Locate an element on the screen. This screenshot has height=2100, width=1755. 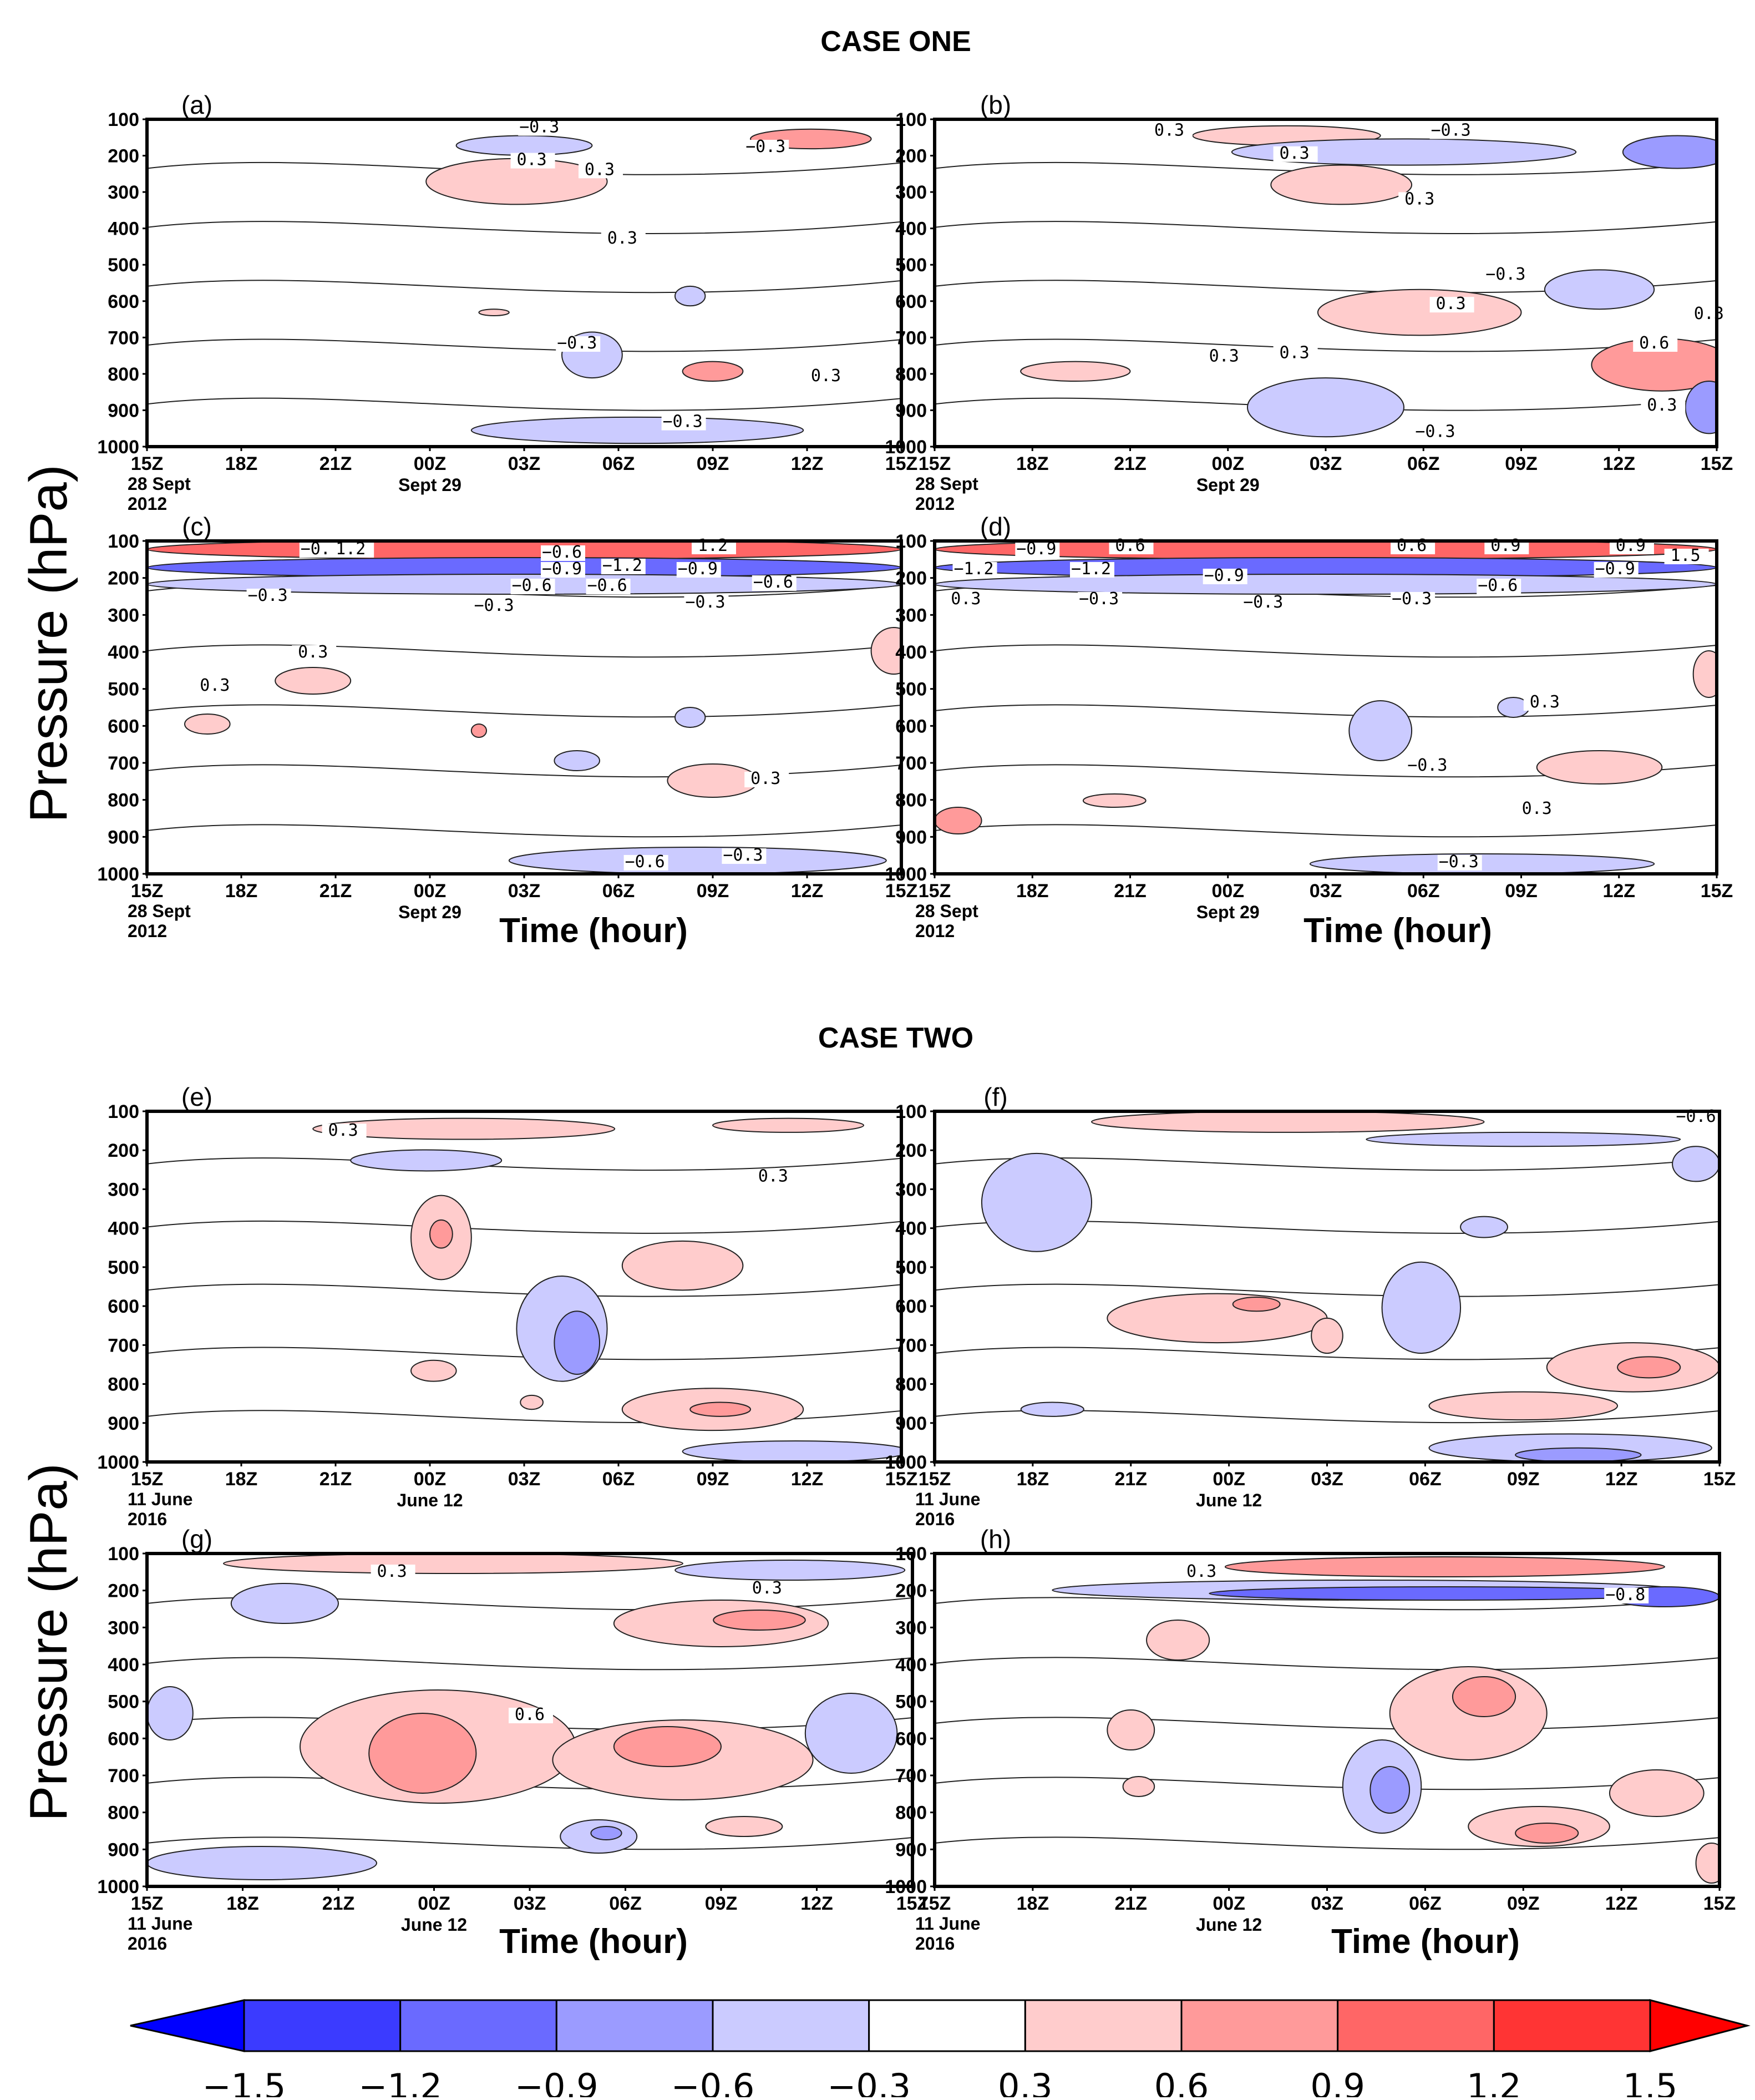
x-tick-label: 03Z is located at coordinates (530, 1903).